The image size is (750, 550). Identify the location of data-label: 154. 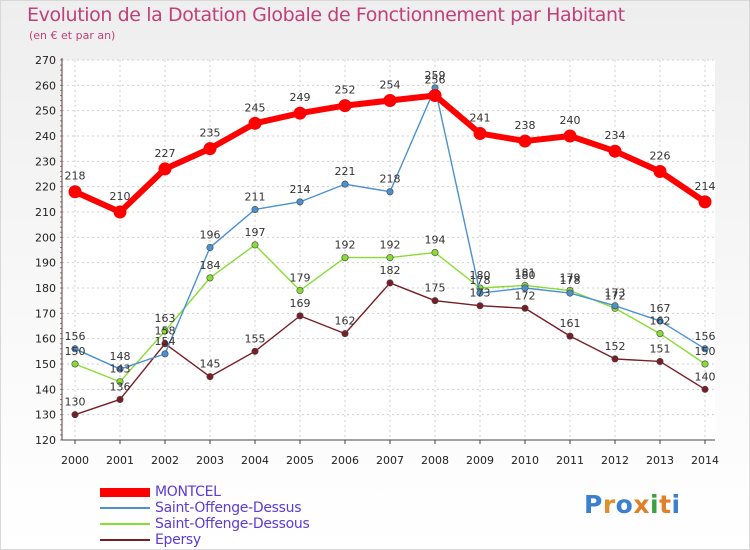
(165, 341).